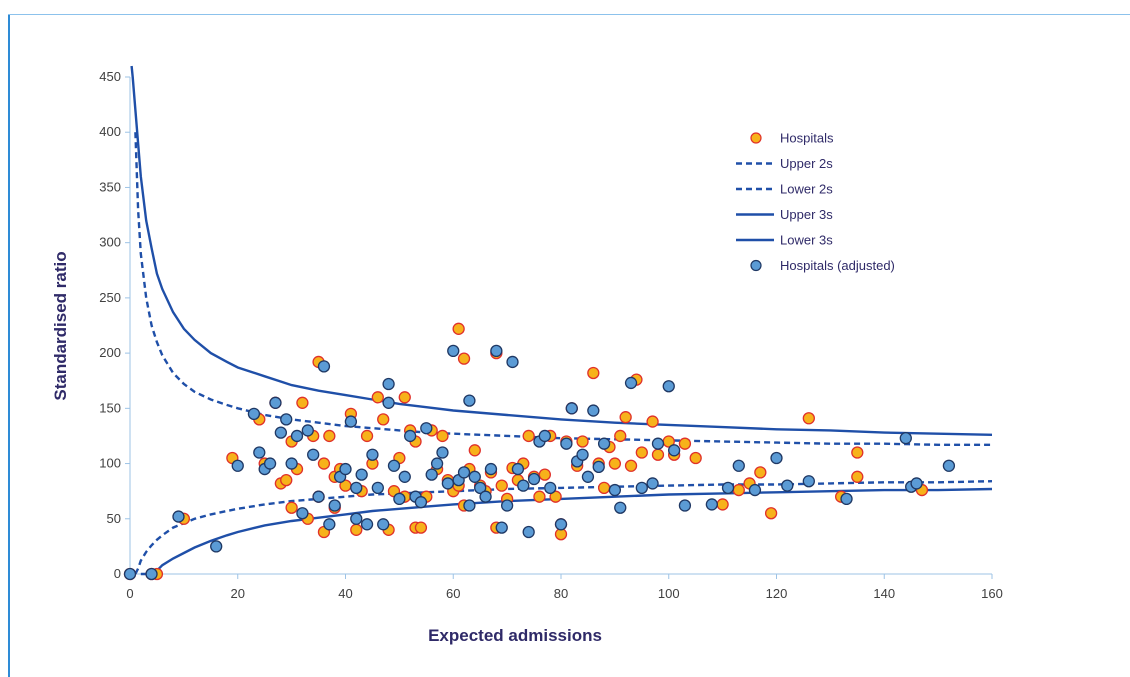  What do you see at coordinates (806, 240) in the screenshot?
I see `legend-lower-3s-label: Lower 3s` at bounding box center [806, 240].